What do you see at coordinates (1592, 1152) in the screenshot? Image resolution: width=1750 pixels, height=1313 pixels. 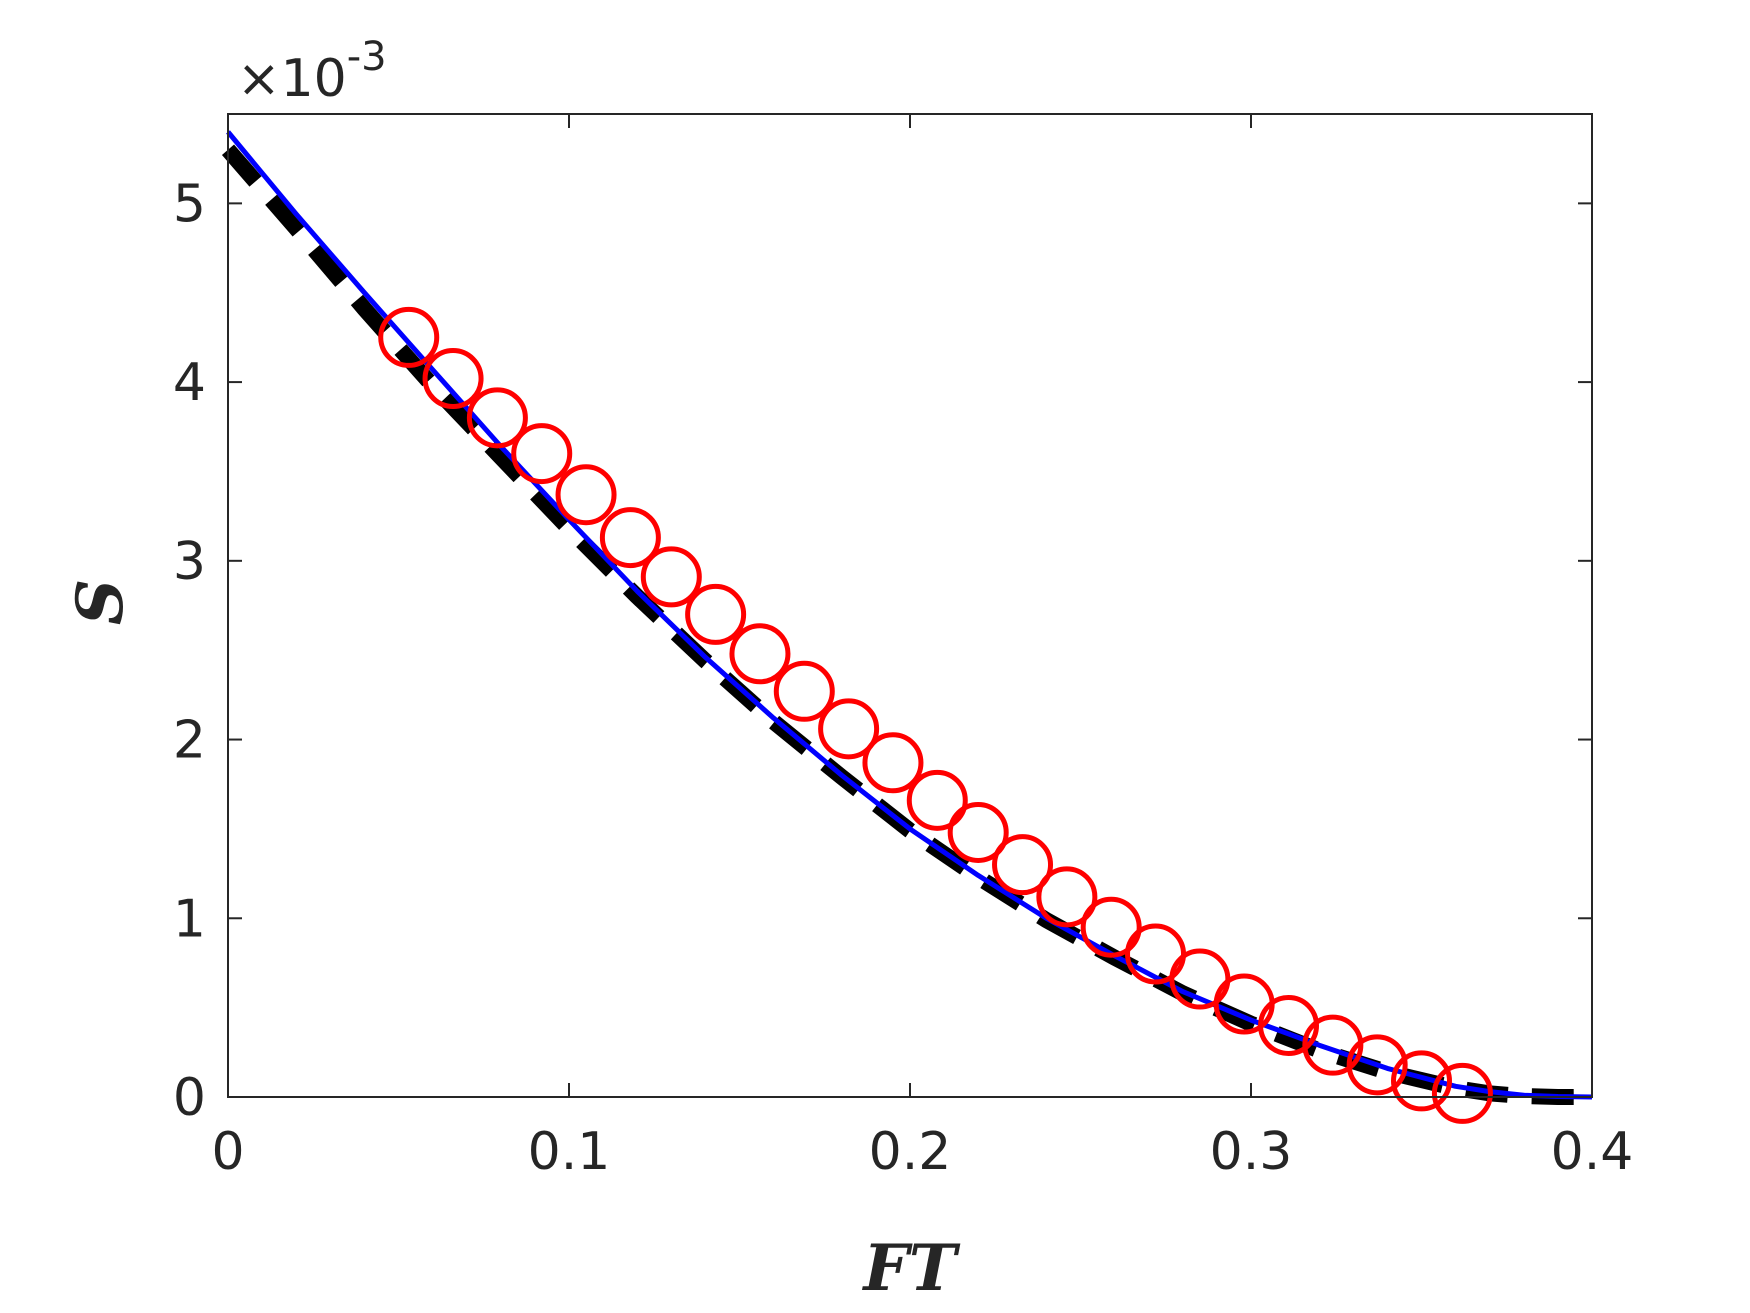 I see `x-tick-label: 0.4` at bounding box center [1592, 1152].